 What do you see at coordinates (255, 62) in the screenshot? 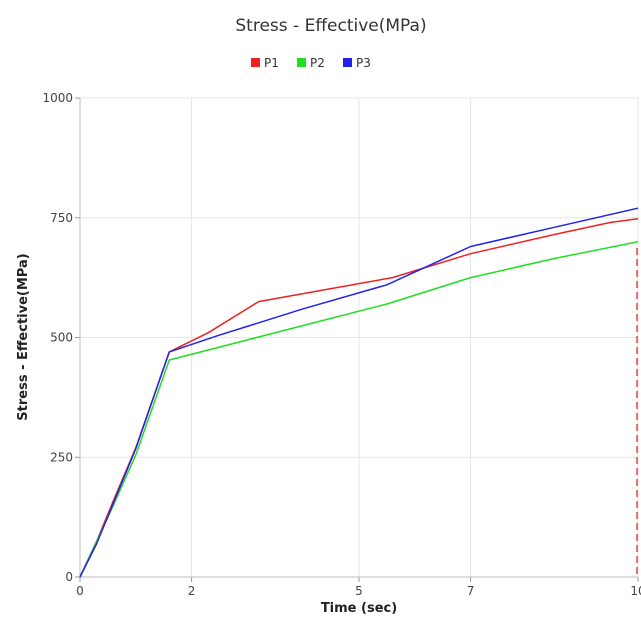
I see `legend-swatch-p1` at bounding box center [255, 62].